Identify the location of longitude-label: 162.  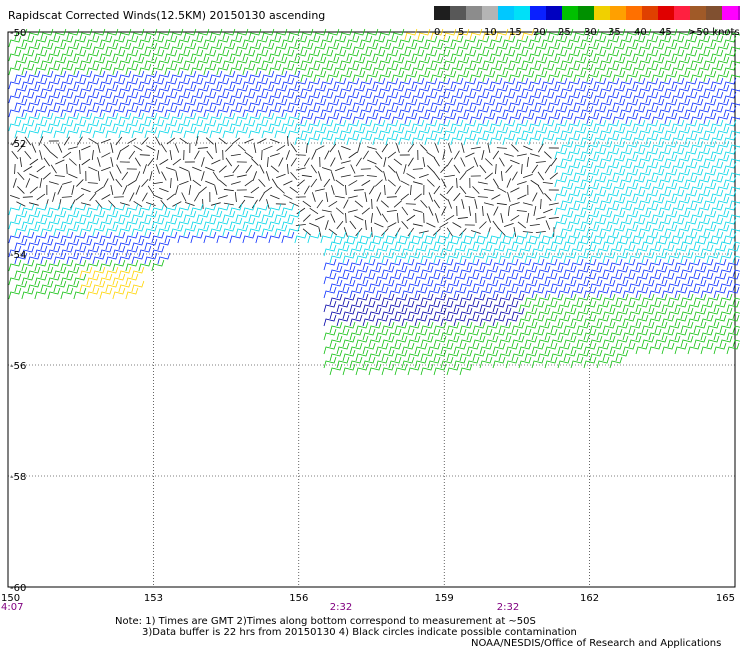
(589, 598).